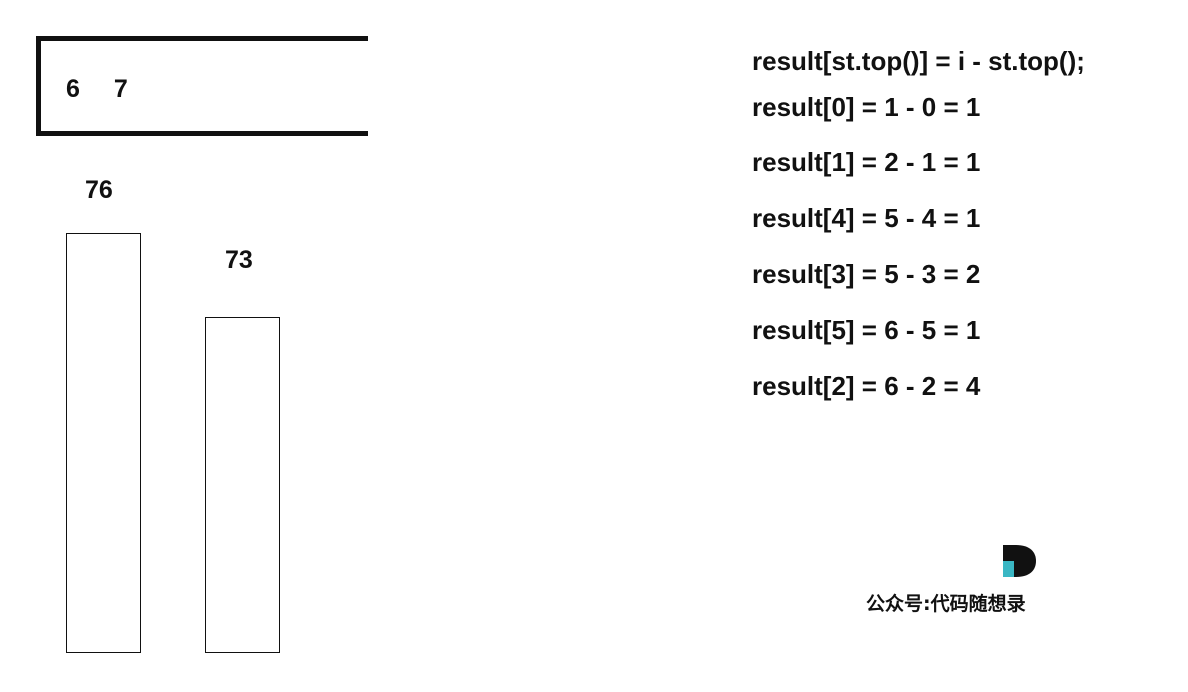  I want to click on formula-line: result[5] = 6 - 5 = 1, so click(866, 330).